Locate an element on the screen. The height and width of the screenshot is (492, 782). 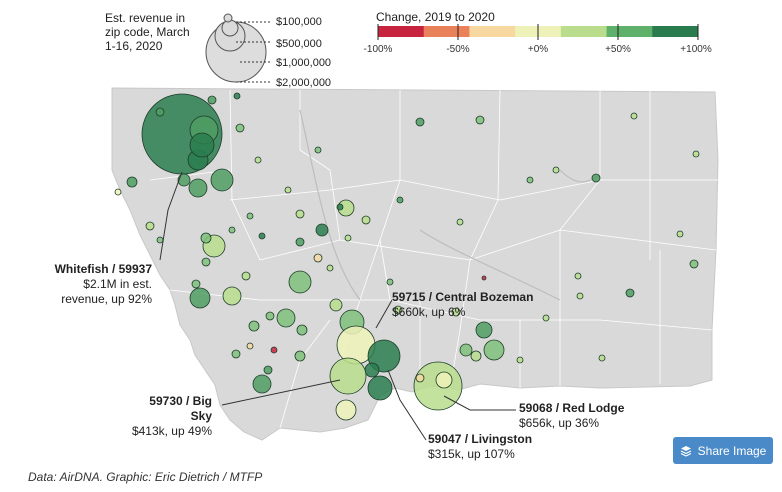
callout-bozeman: 59715 / Central Bozeman $660k, up 6% is located at coordinates (462, 305).